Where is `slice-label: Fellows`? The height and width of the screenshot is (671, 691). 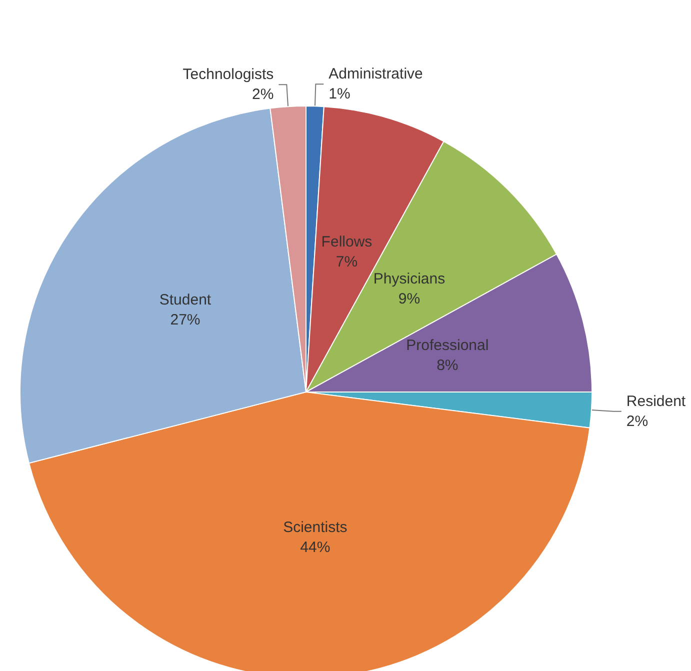 slice-label: Fellows is located at coordinates (346, 241).